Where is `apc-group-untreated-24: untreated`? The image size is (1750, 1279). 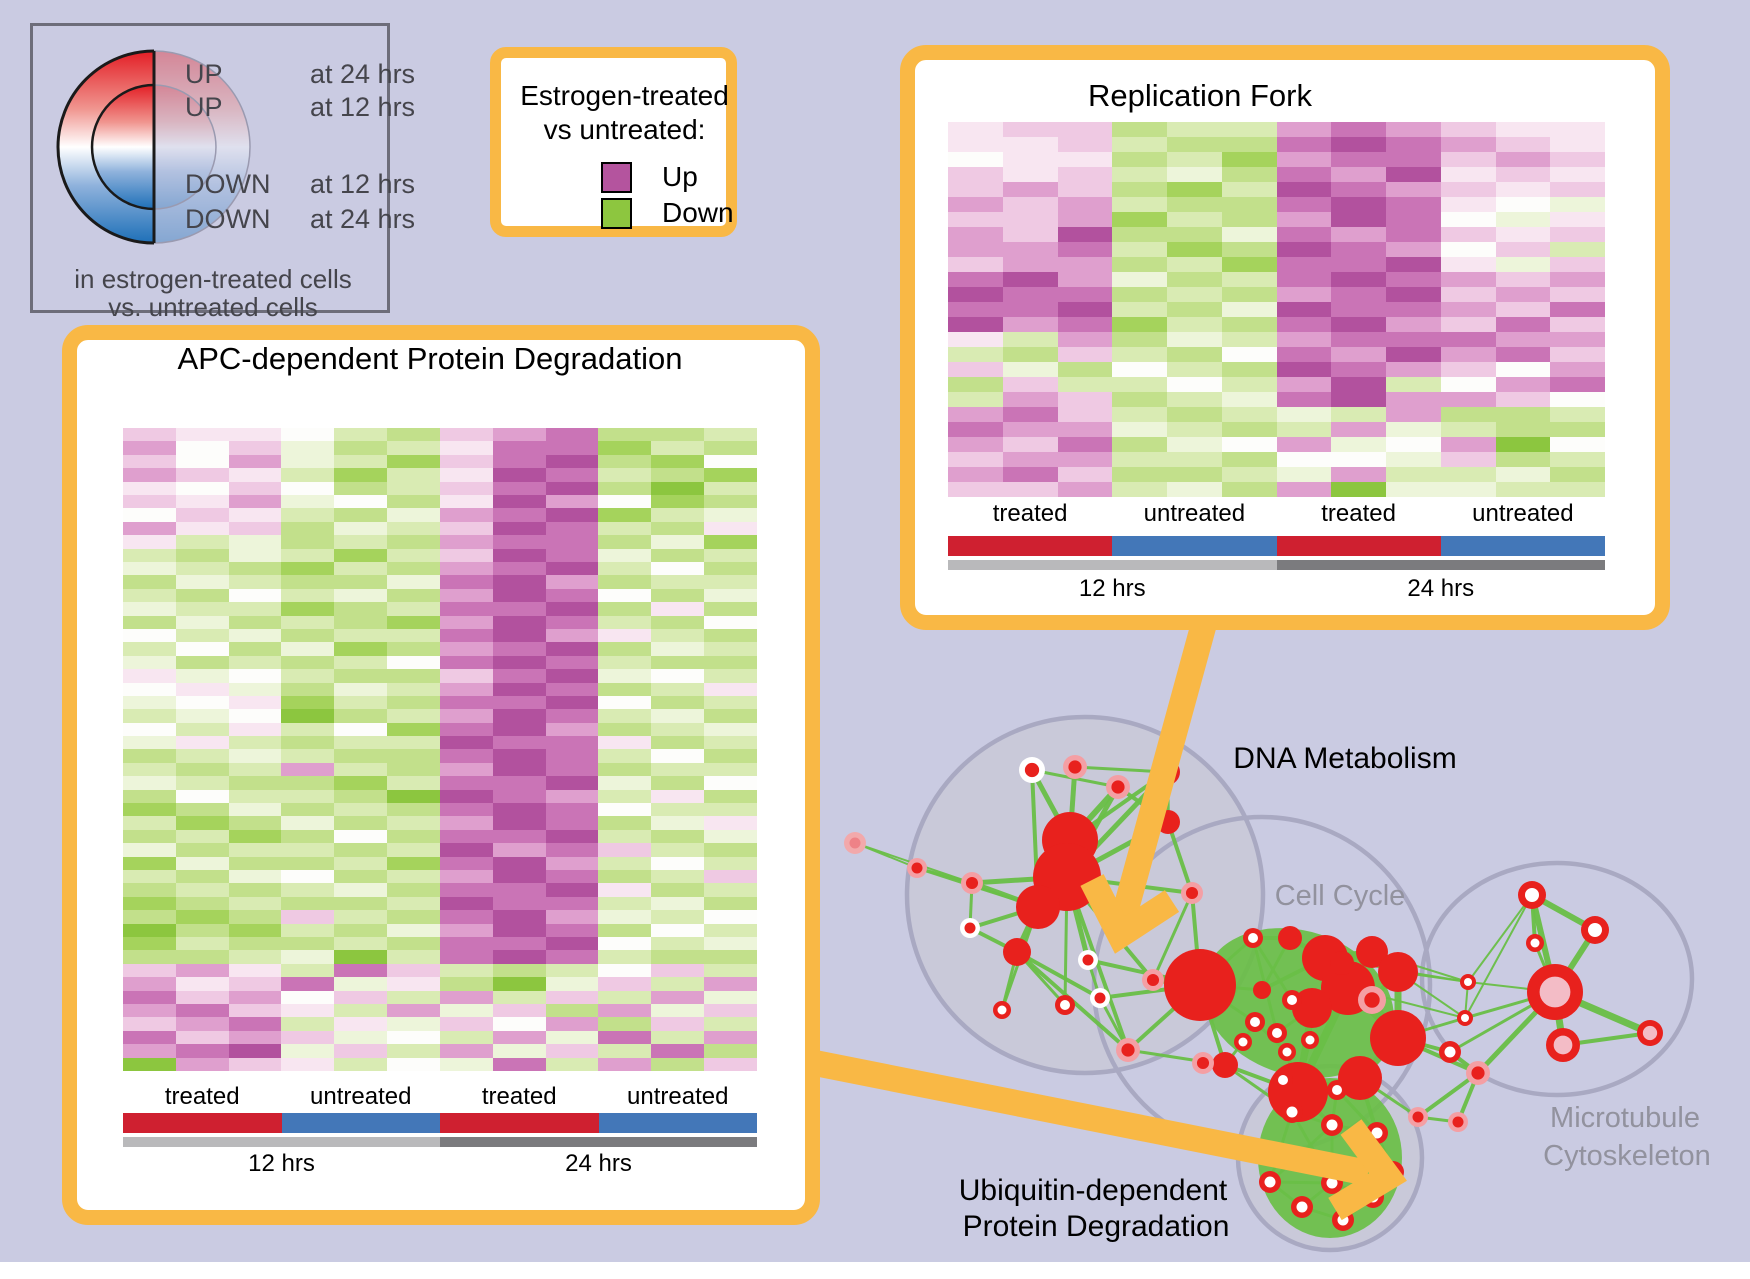 apc-group-untreated-24: untreated is located at coordinates (678, 1096).